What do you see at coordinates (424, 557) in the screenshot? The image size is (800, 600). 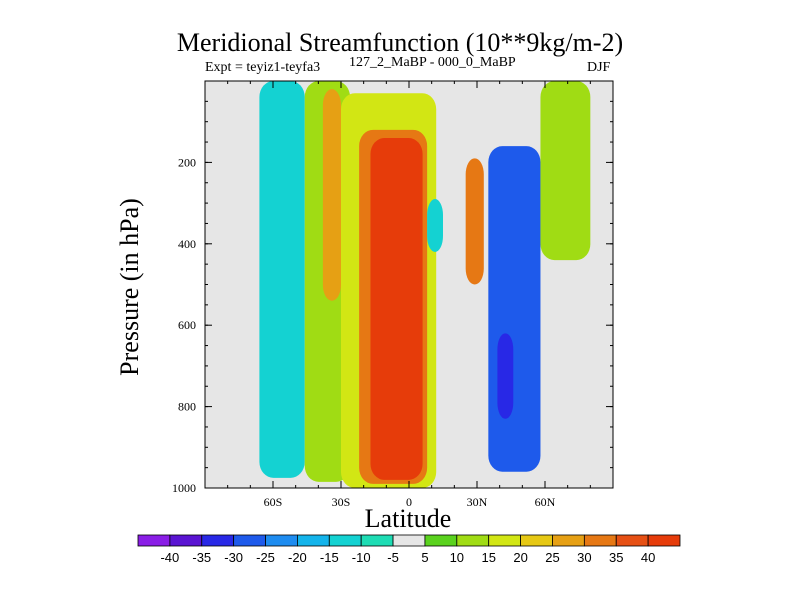 I see `colorbar-label: 5` at bounding box center [424, 557].